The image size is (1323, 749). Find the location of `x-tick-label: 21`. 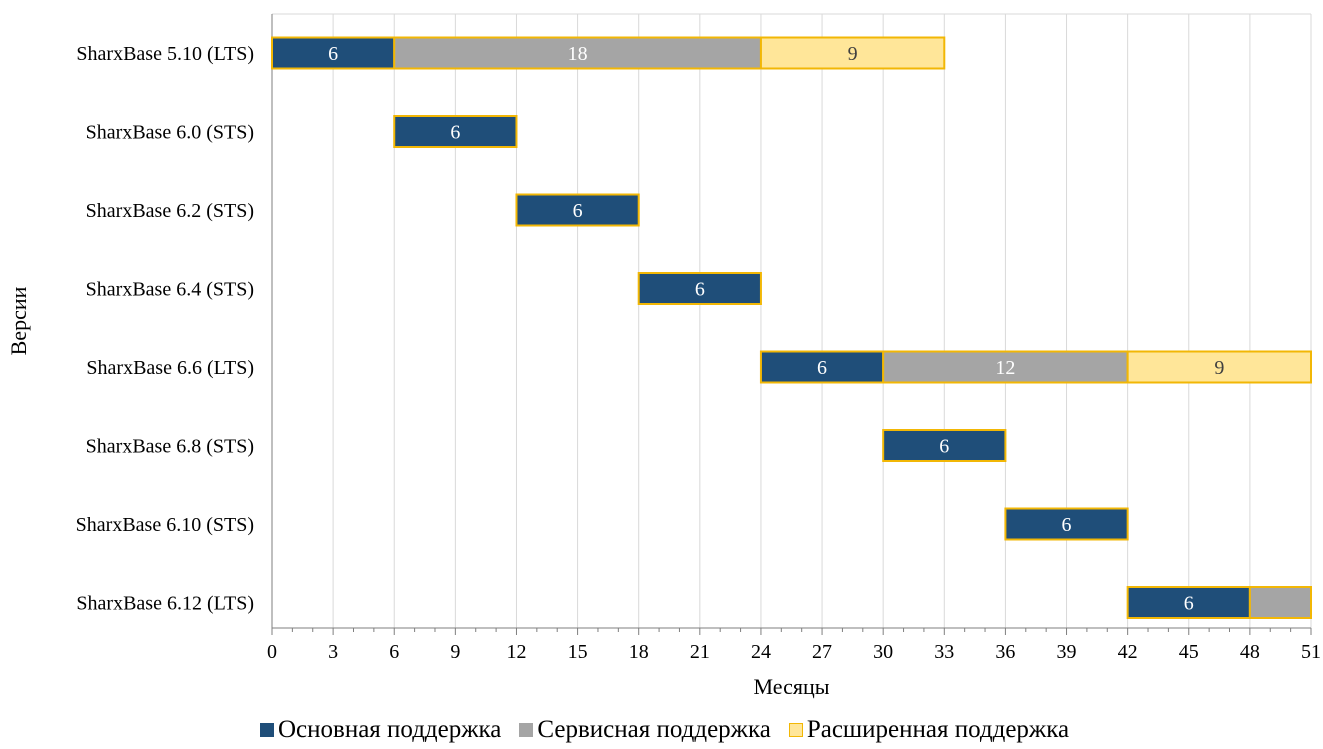

x-tick-label: 21 is located at coordinates (700, 652).